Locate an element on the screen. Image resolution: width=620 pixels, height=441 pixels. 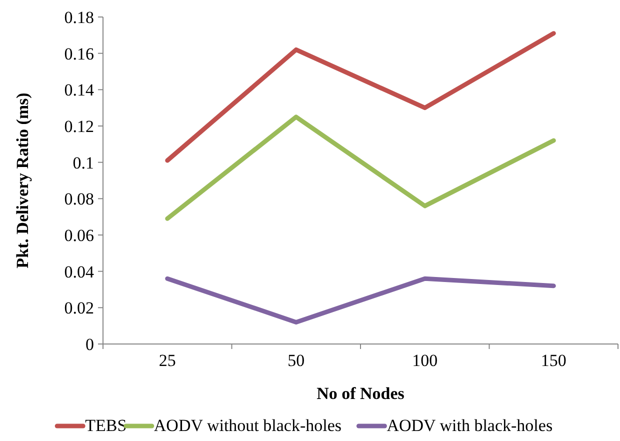
legend-label: TEBS is located at coordinates (106, 425).